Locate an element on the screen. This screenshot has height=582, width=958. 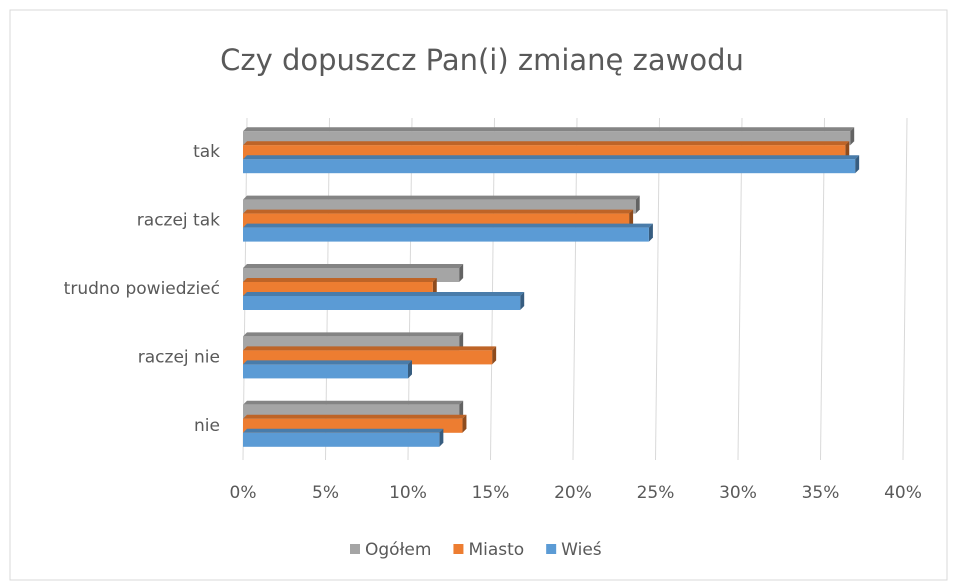
x-tick-label: 10% is located at coordinates (408, 493).